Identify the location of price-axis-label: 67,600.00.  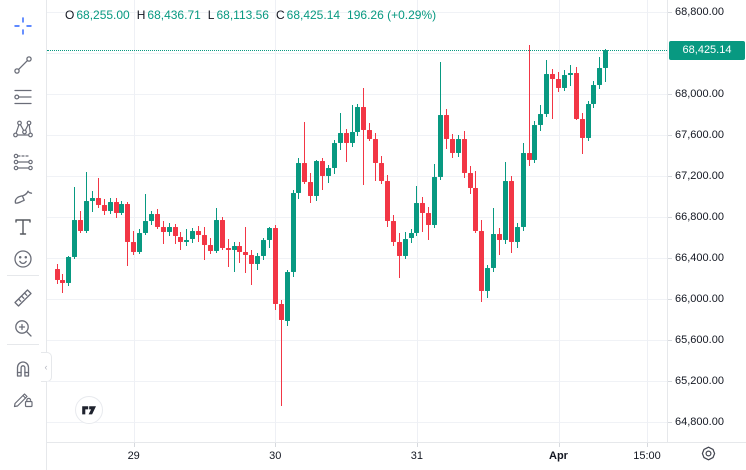
(699, 135).